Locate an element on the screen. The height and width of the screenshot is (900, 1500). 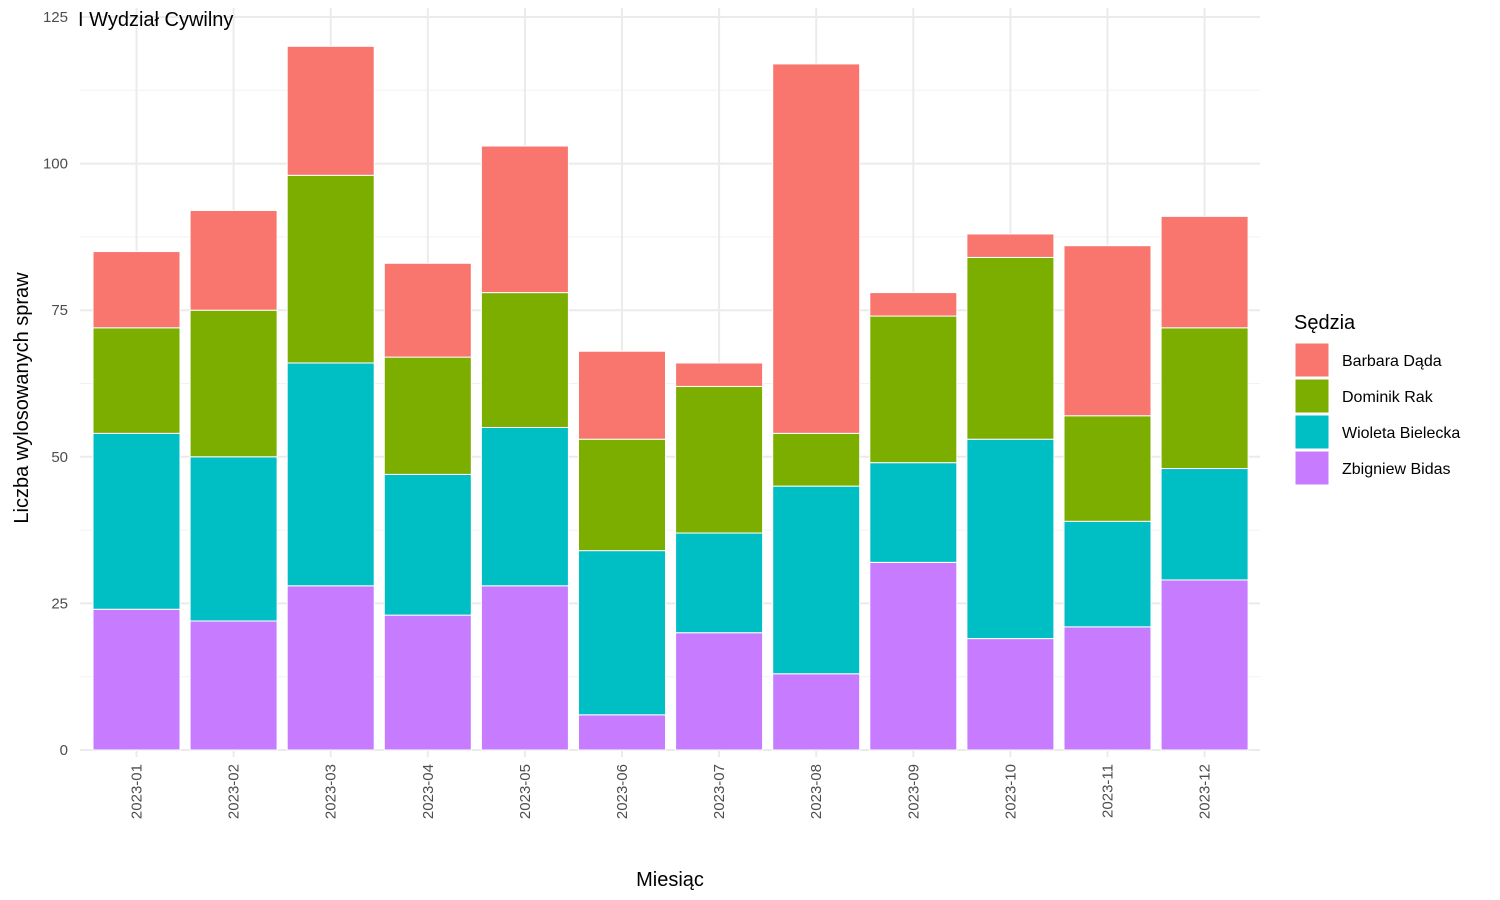
bar-segment: Barbara Dąda 2023-05: 25 is located at coordinates (524, 219).